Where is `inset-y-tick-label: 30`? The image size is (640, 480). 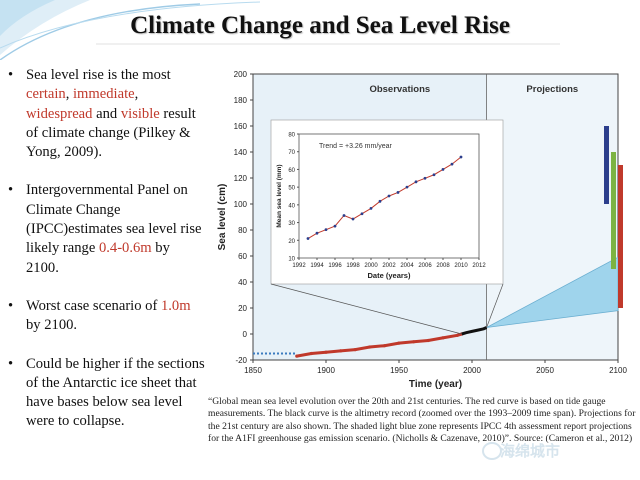
inset-y-tick-label: 30 is located at coordinates (291, 224).